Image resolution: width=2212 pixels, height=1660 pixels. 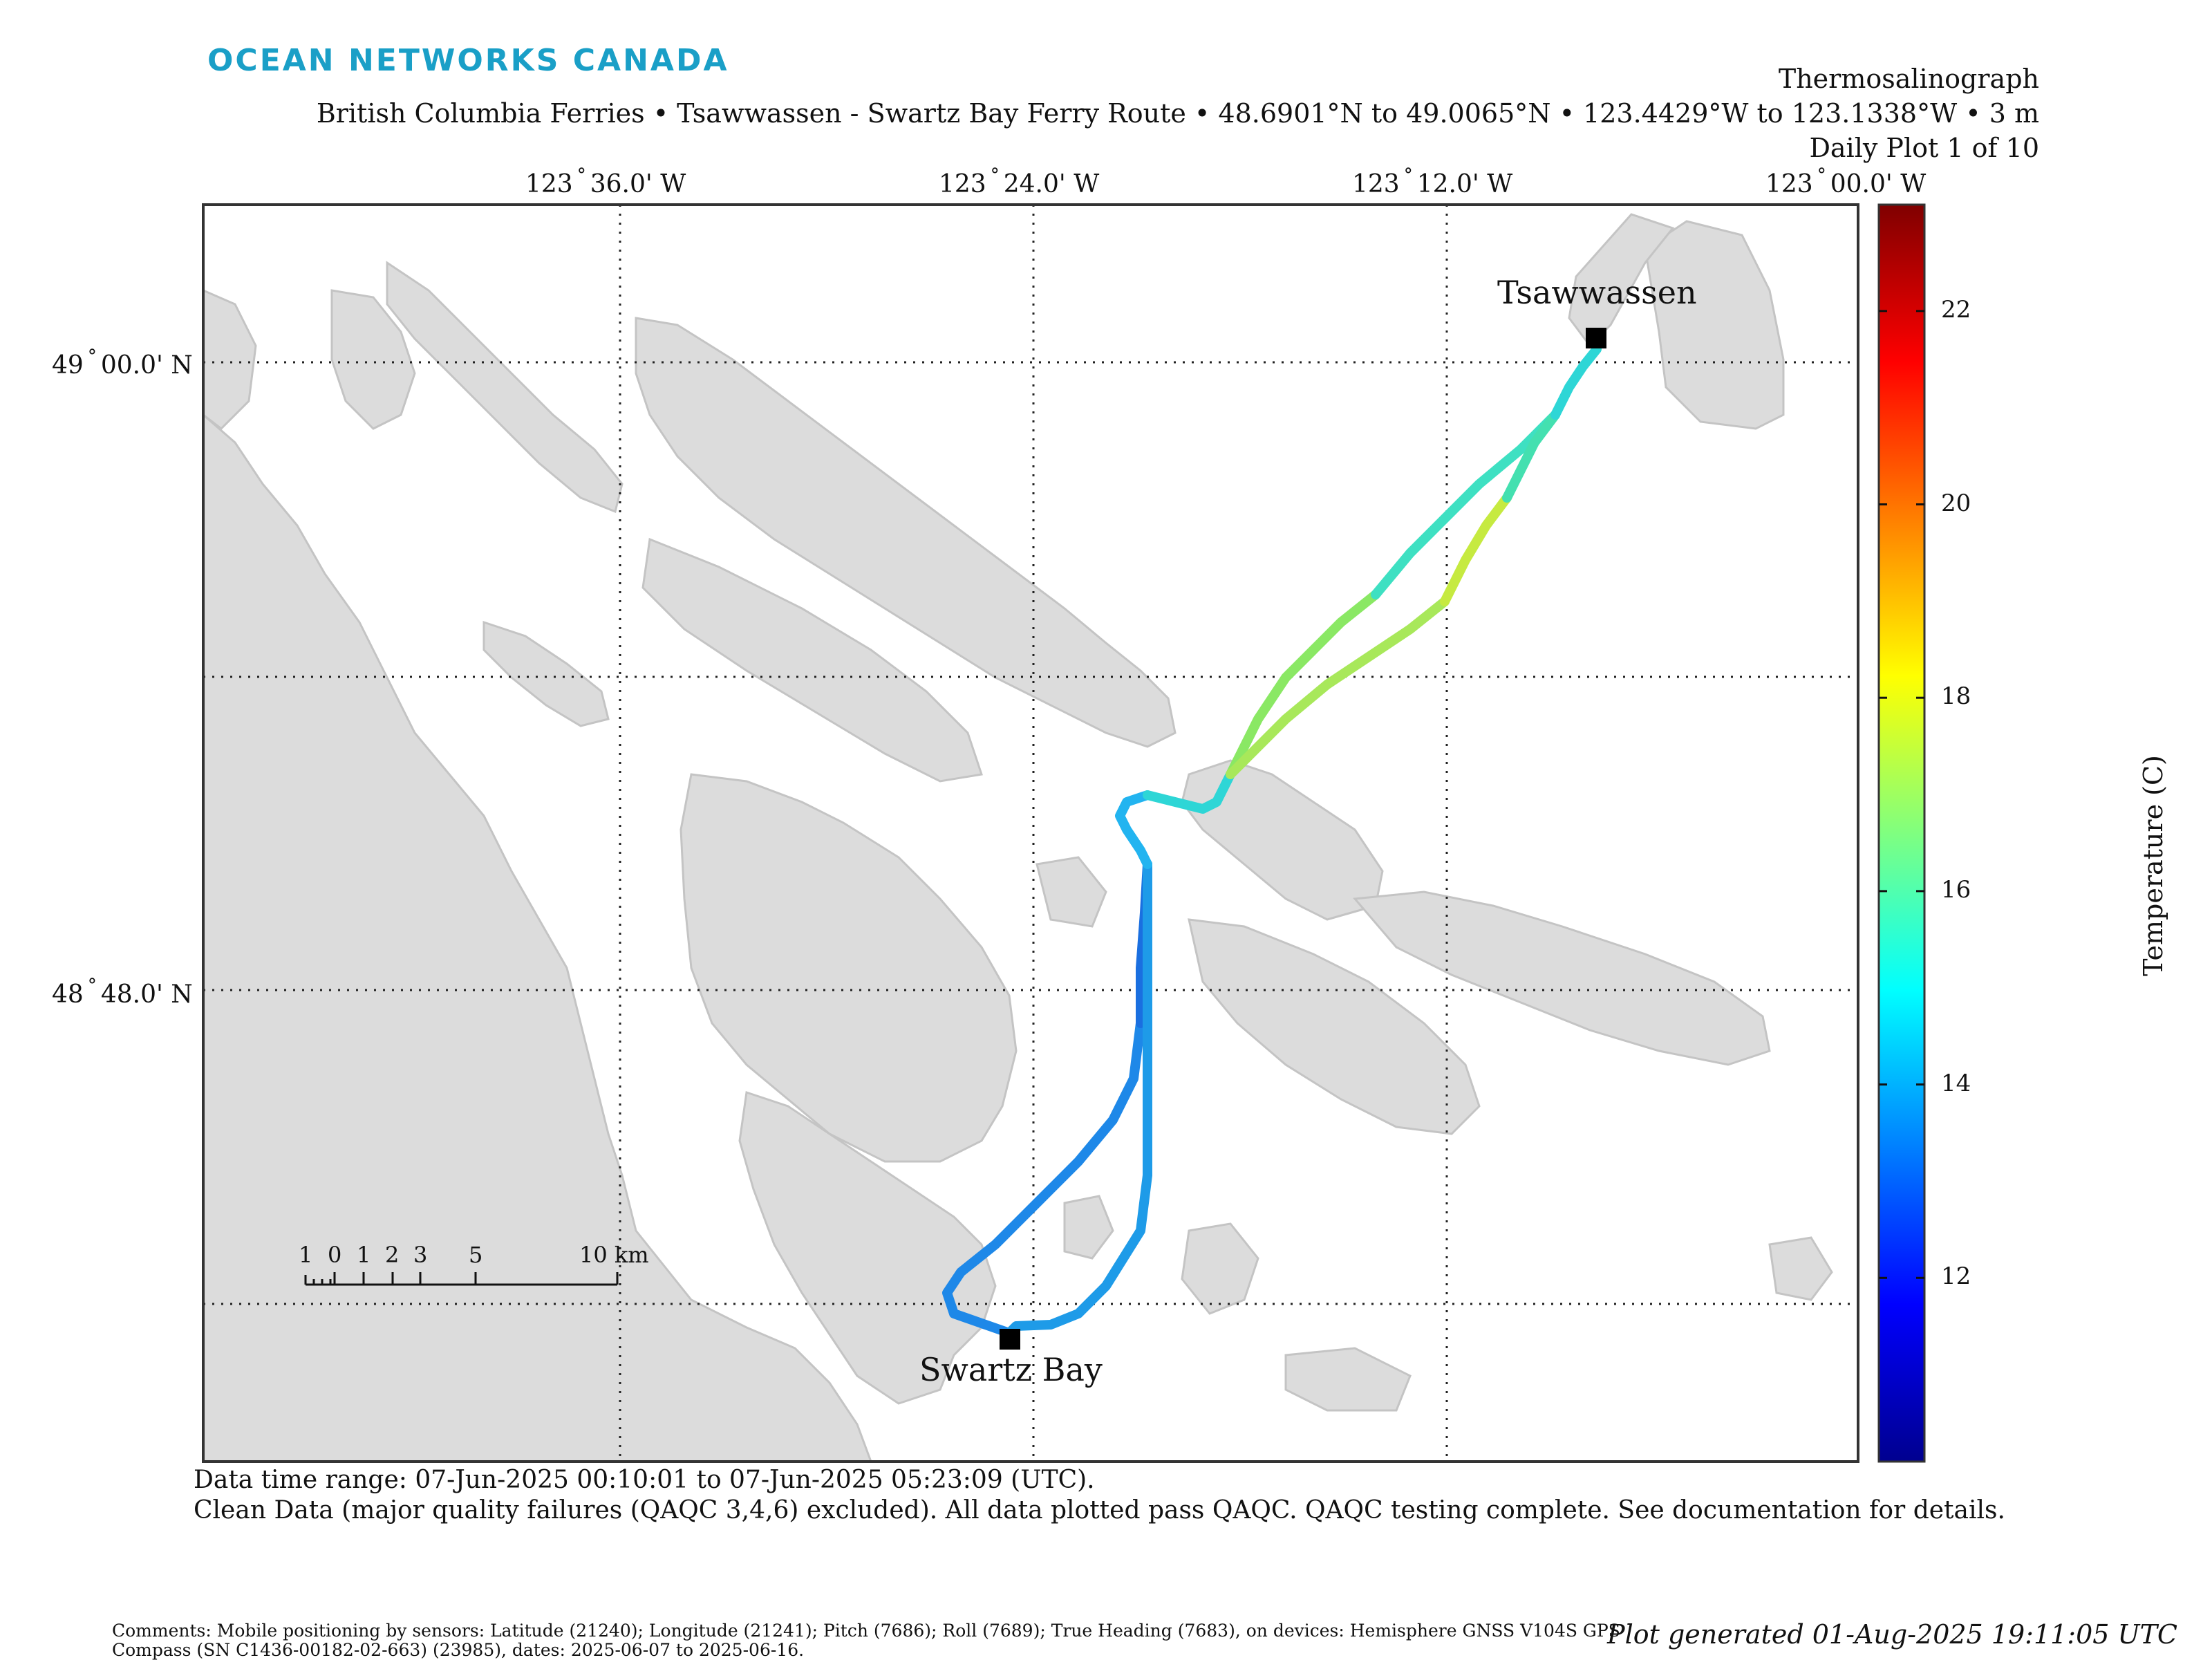 What do you see at coordinates (123, 992) in the screenshot?
I see `lat-label-2: 48 ° 48.0' N` at bounding box center [123, 992].